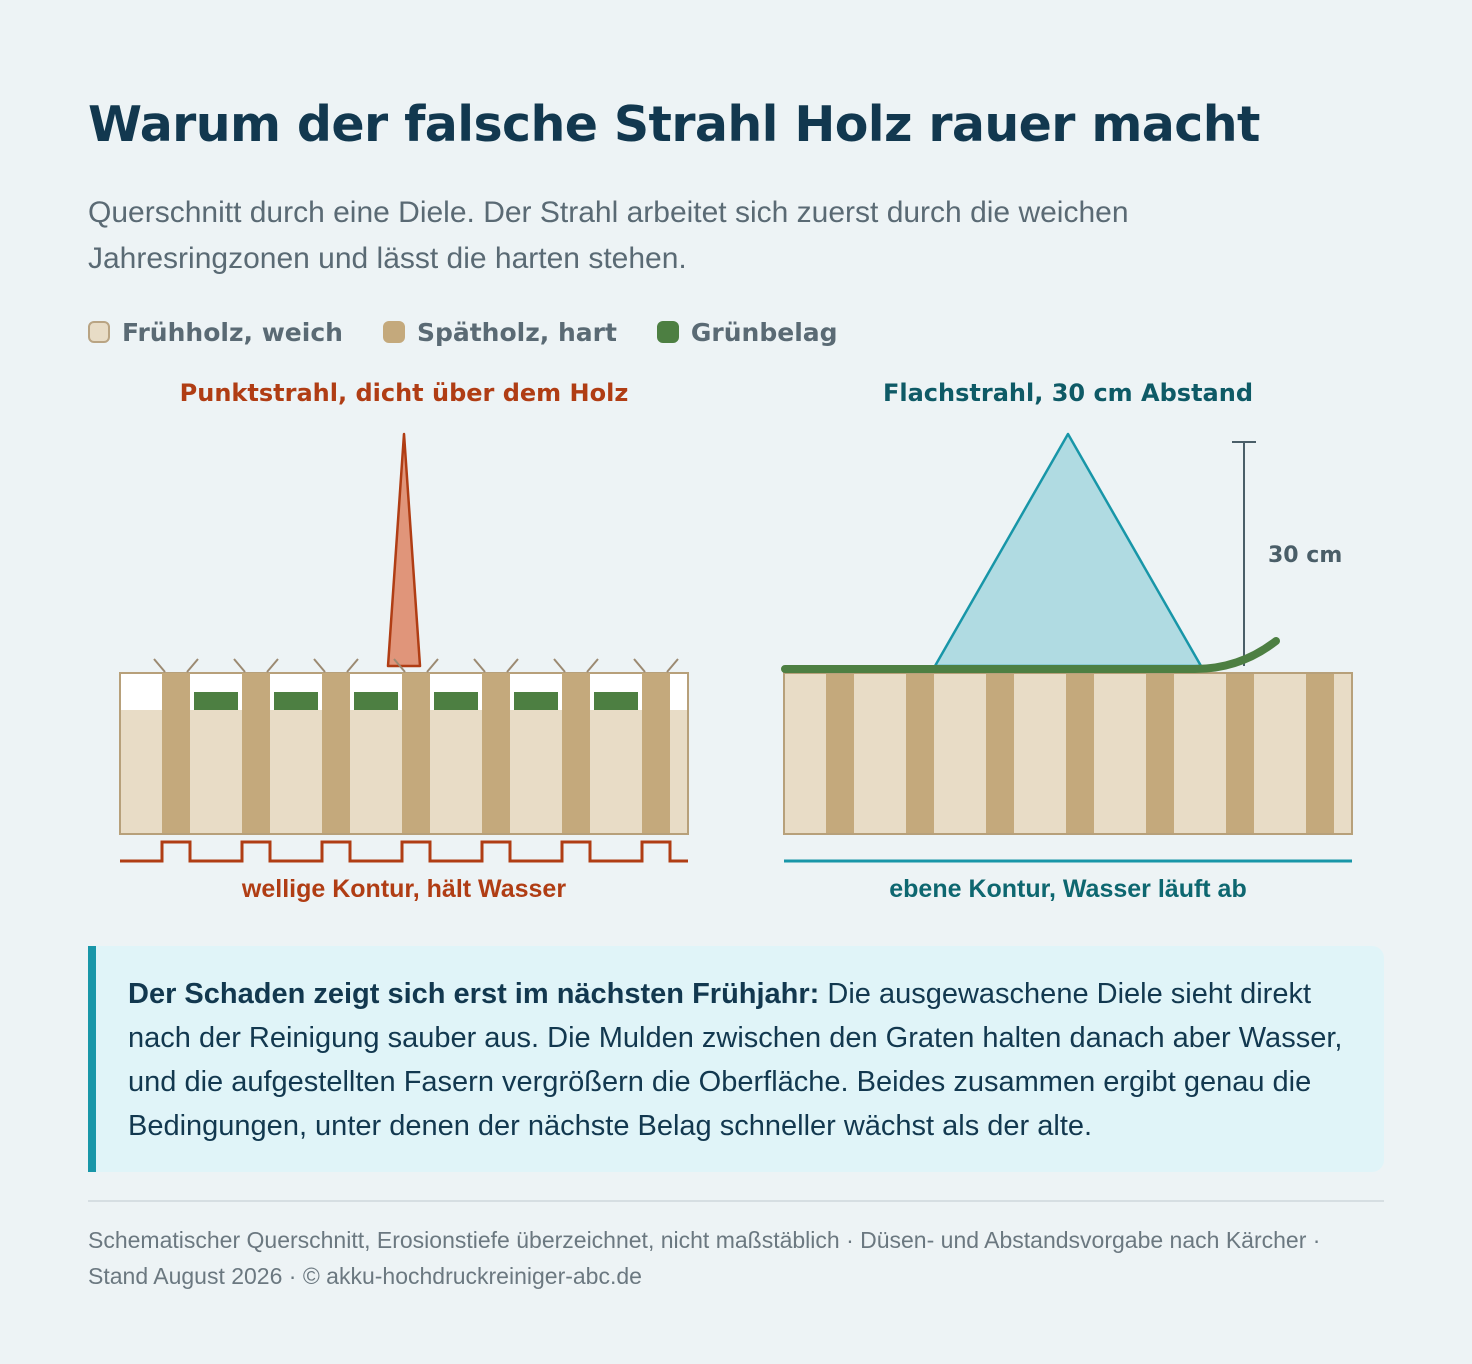 This screenshot has height=1364, width=1472. I want to click on left-board, so click(404, 746).